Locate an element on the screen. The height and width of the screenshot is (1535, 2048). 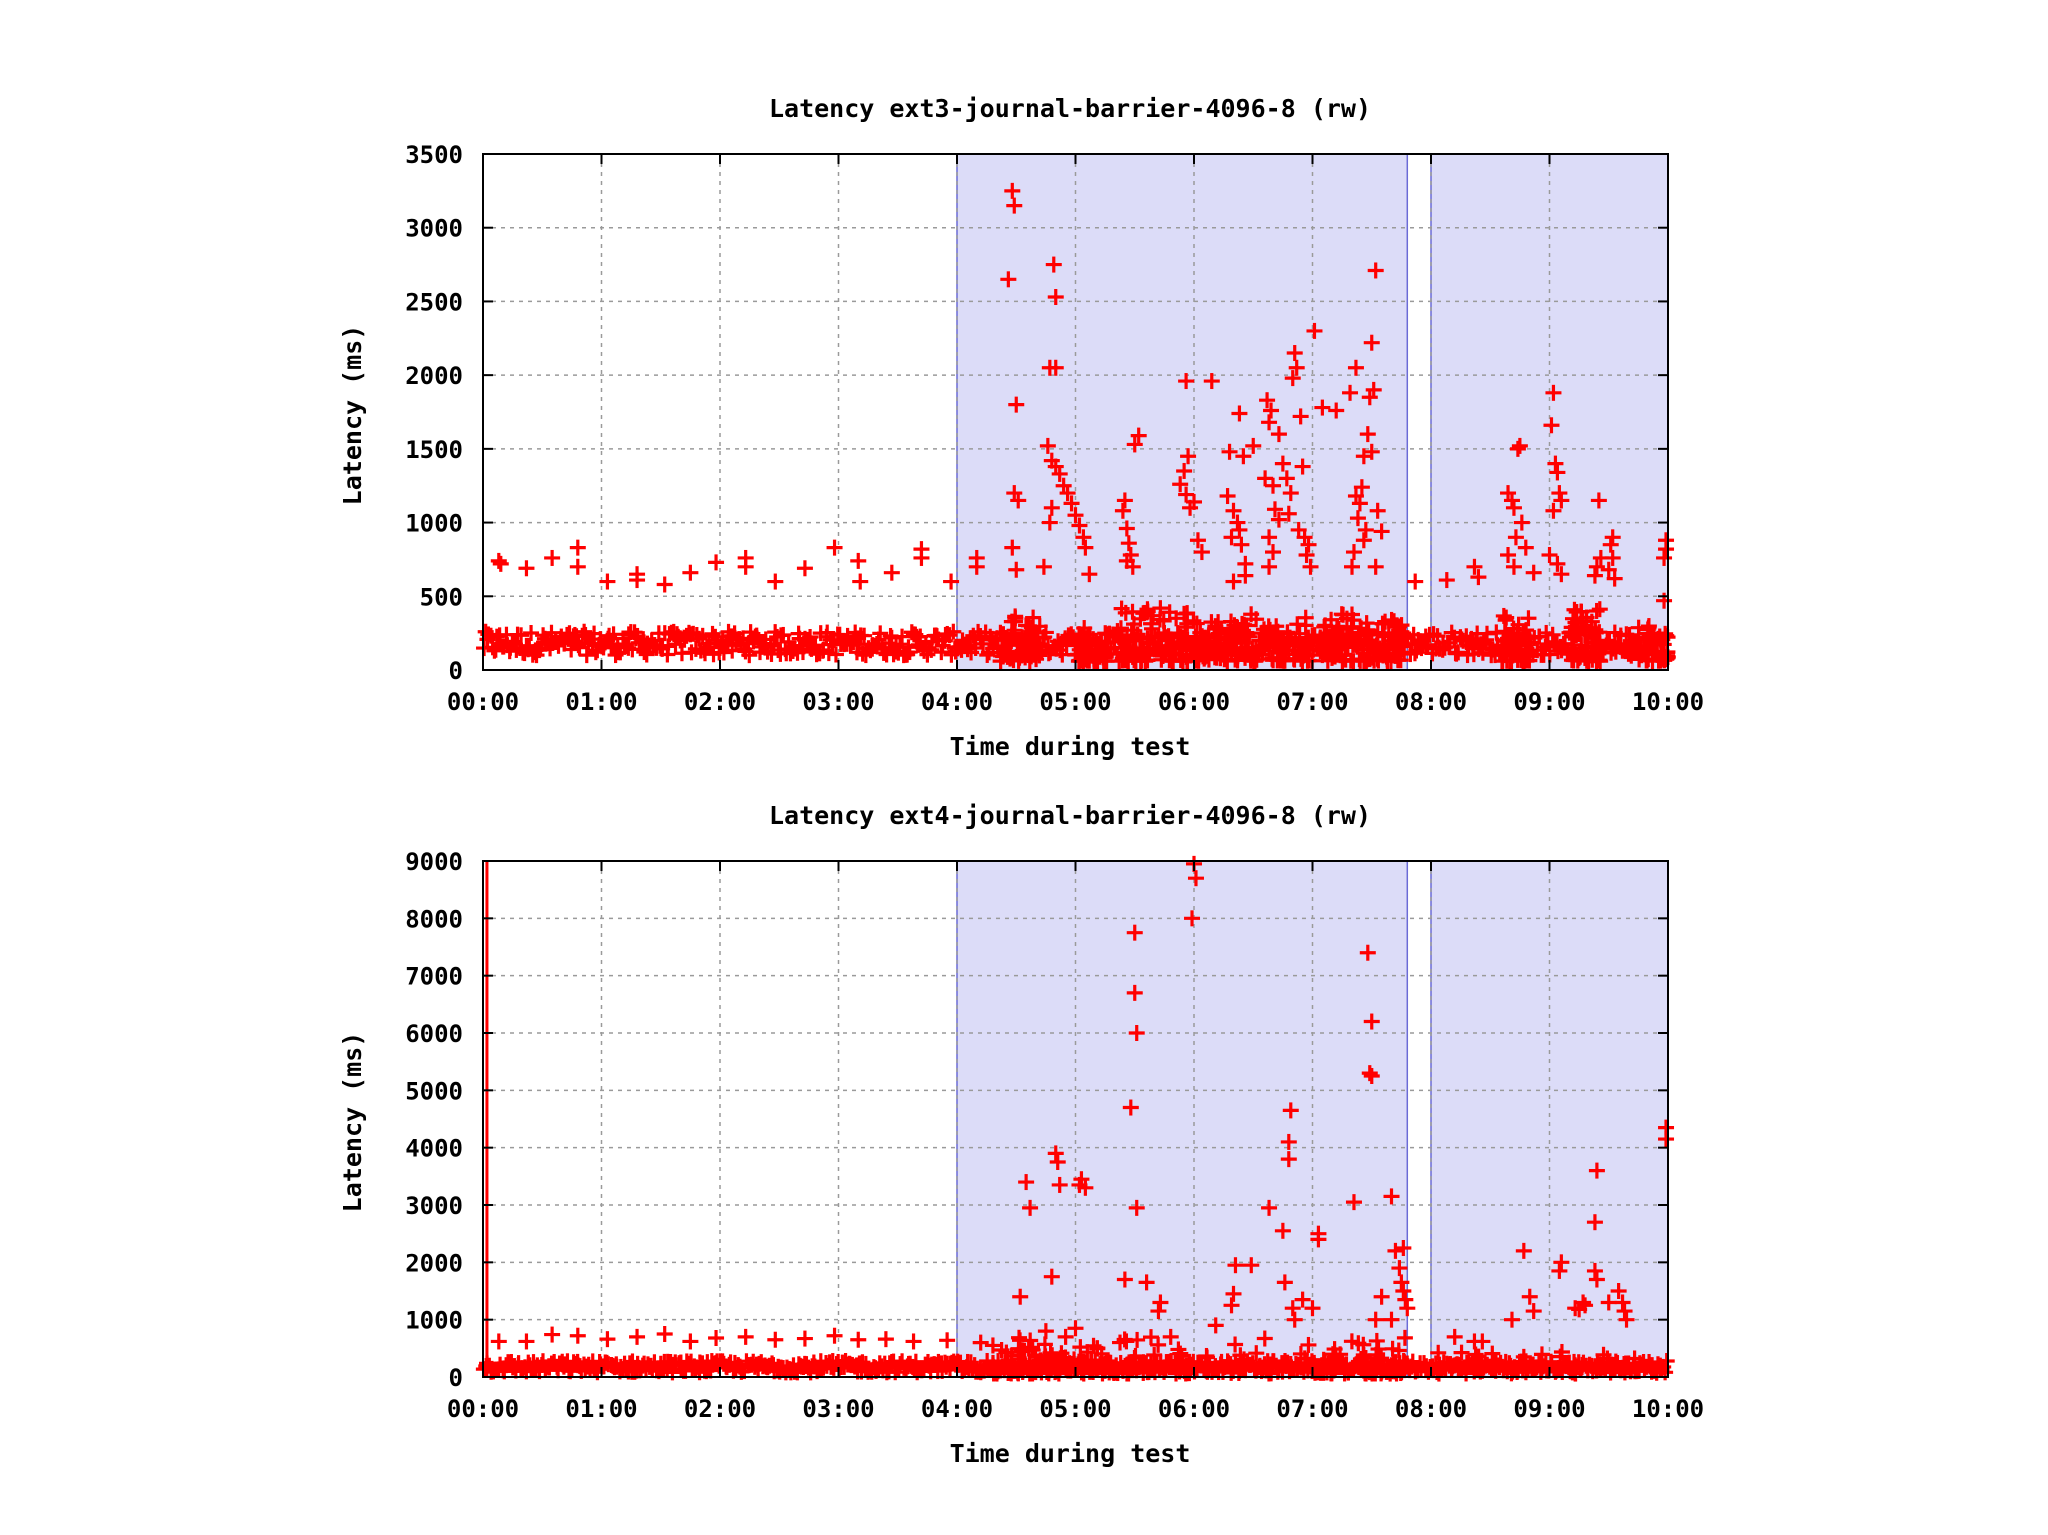
ext3-x-tick-label: 02:00 is located at coordinates (720, 702).